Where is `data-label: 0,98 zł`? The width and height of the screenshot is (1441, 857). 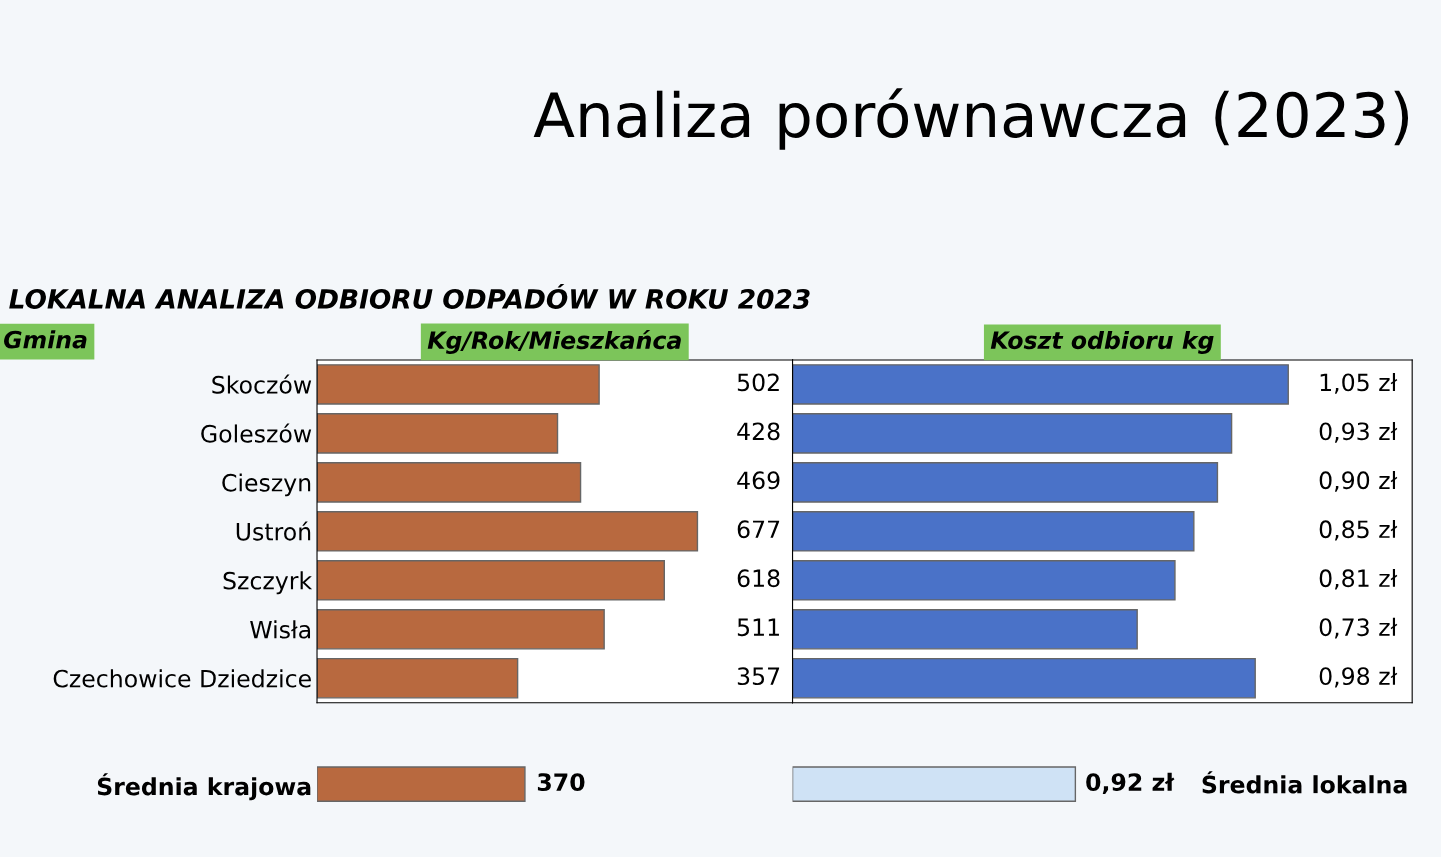
data-label: 0,98 zł is located at coordinates (1358, 677).